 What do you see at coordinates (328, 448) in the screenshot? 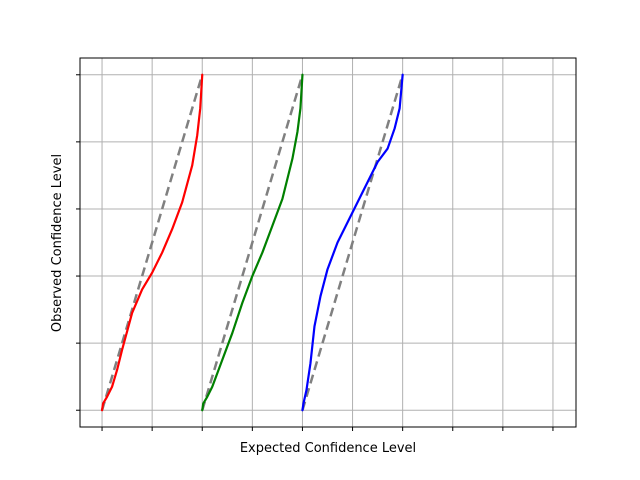
I see `x-axis-label: Expected Confidence Level` at bounding box center [328, 448].